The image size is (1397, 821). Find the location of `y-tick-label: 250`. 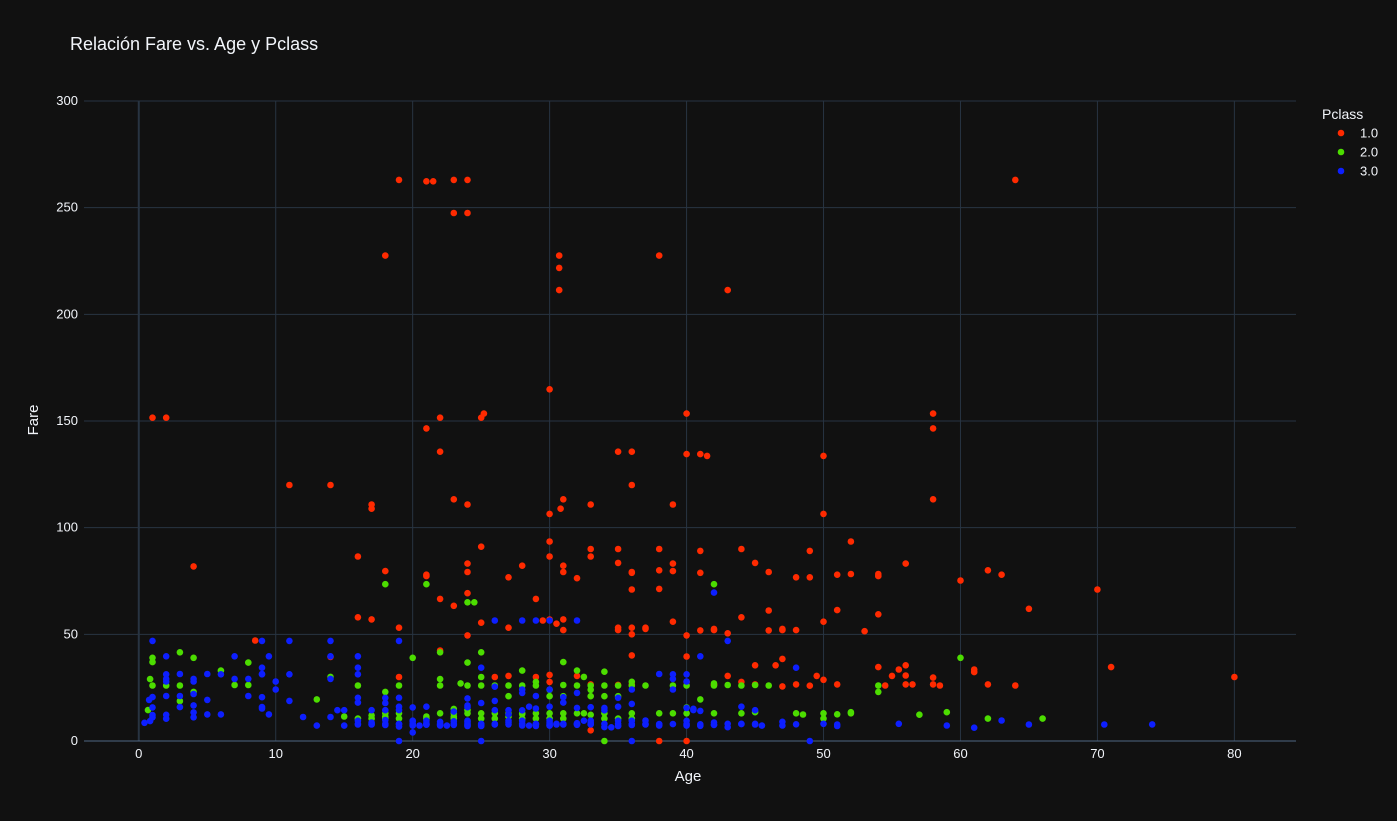

y-tick-label: 250 is located at coordinates (67, 207).